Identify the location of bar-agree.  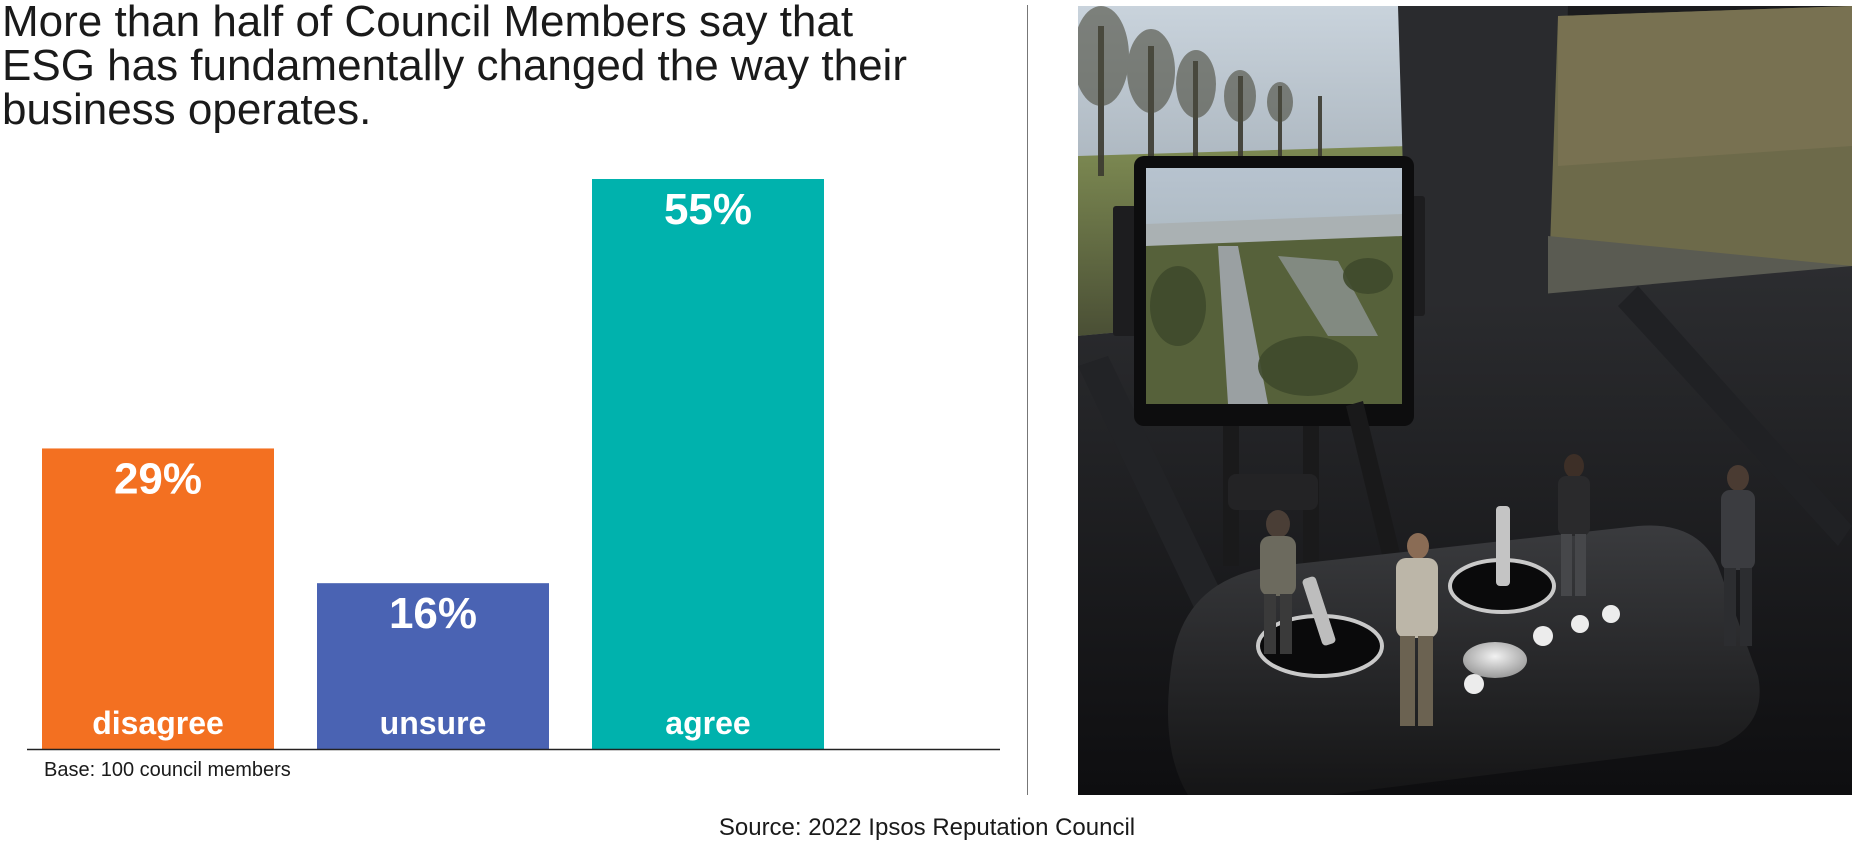
(708, 464).